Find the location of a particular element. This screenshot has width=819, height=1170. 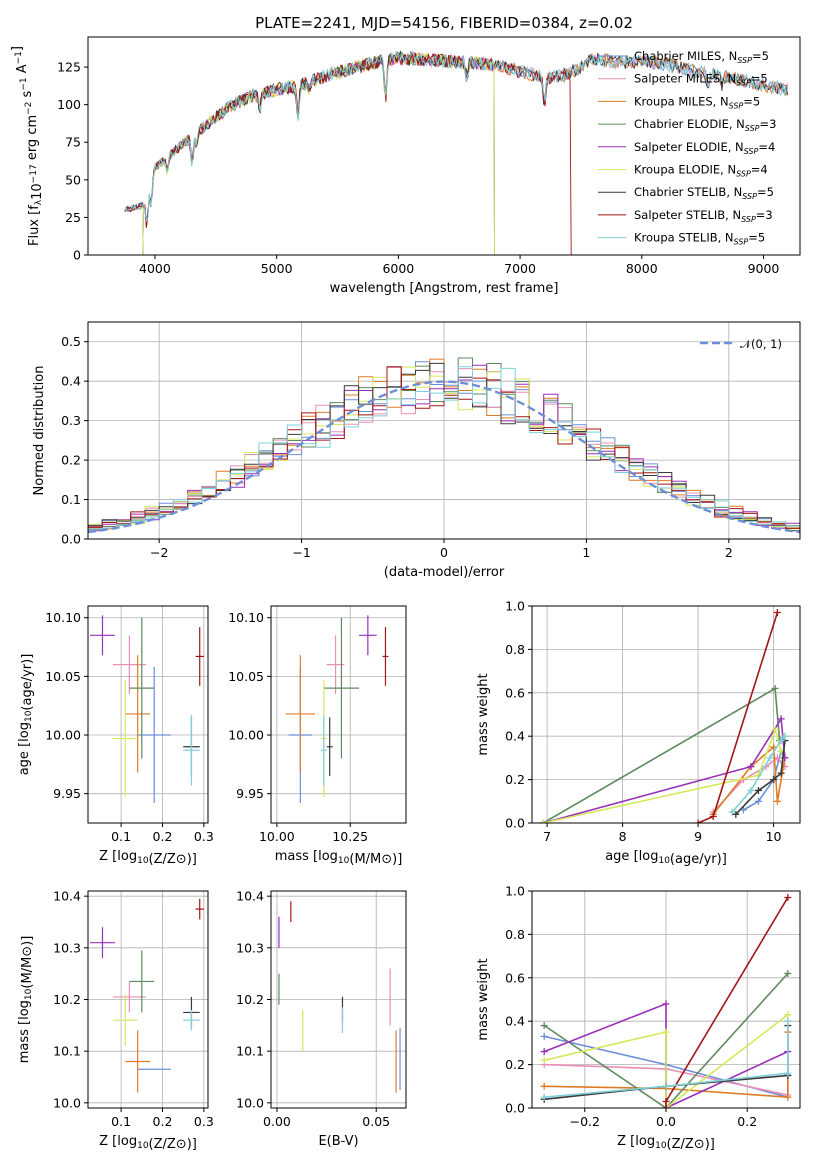

y-tick-label: 10.0 is located at coordinates (67, 1102).